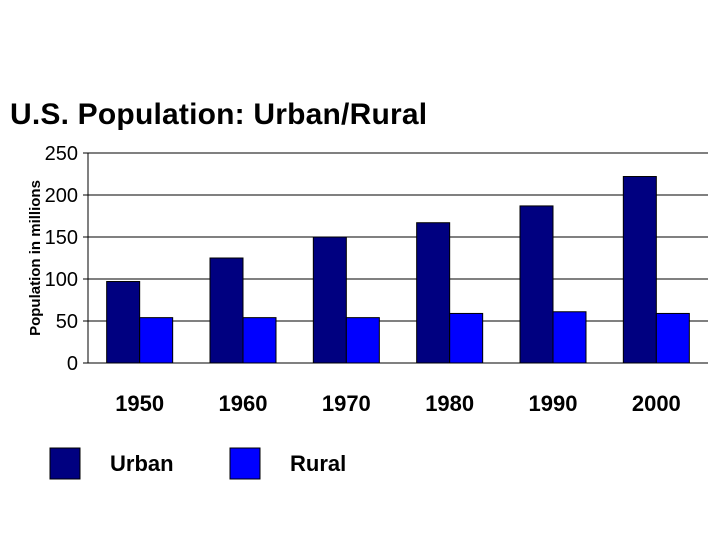  Describe the element at coordinates (243, 403) in the screenshot. I see `x-tick-label-1960: 1960` at that location.